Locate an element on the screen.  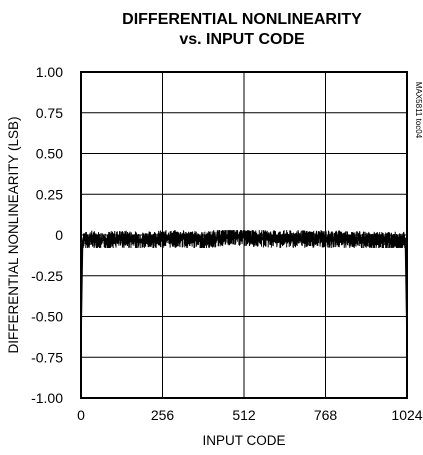
y-tick-labels: 1.00 0.75 0.50 0.25 0 -0.25 -0.50 -0.75 -1.00 is located at coordinates (47, 235).